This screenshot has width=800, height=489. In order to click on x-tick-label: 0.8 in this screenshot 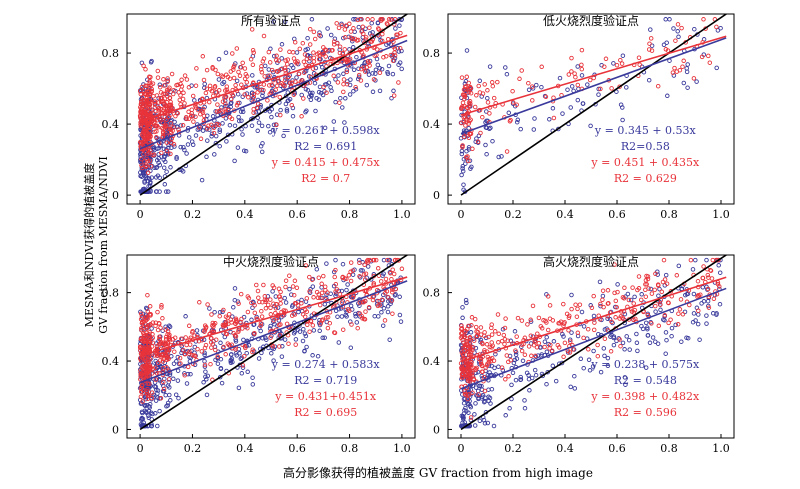, I will do `click(669, 214)`.